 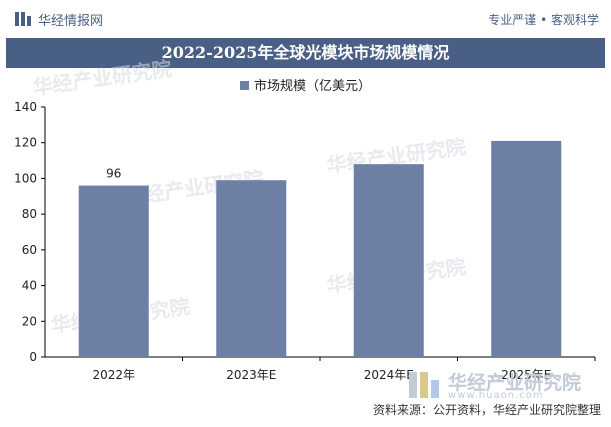 What do you see at coordinates (486, 410) in the screenshot?
I see `source-note: 资料来源：公开资料，华经产业研究院整理` at bounding box center [486, 410].